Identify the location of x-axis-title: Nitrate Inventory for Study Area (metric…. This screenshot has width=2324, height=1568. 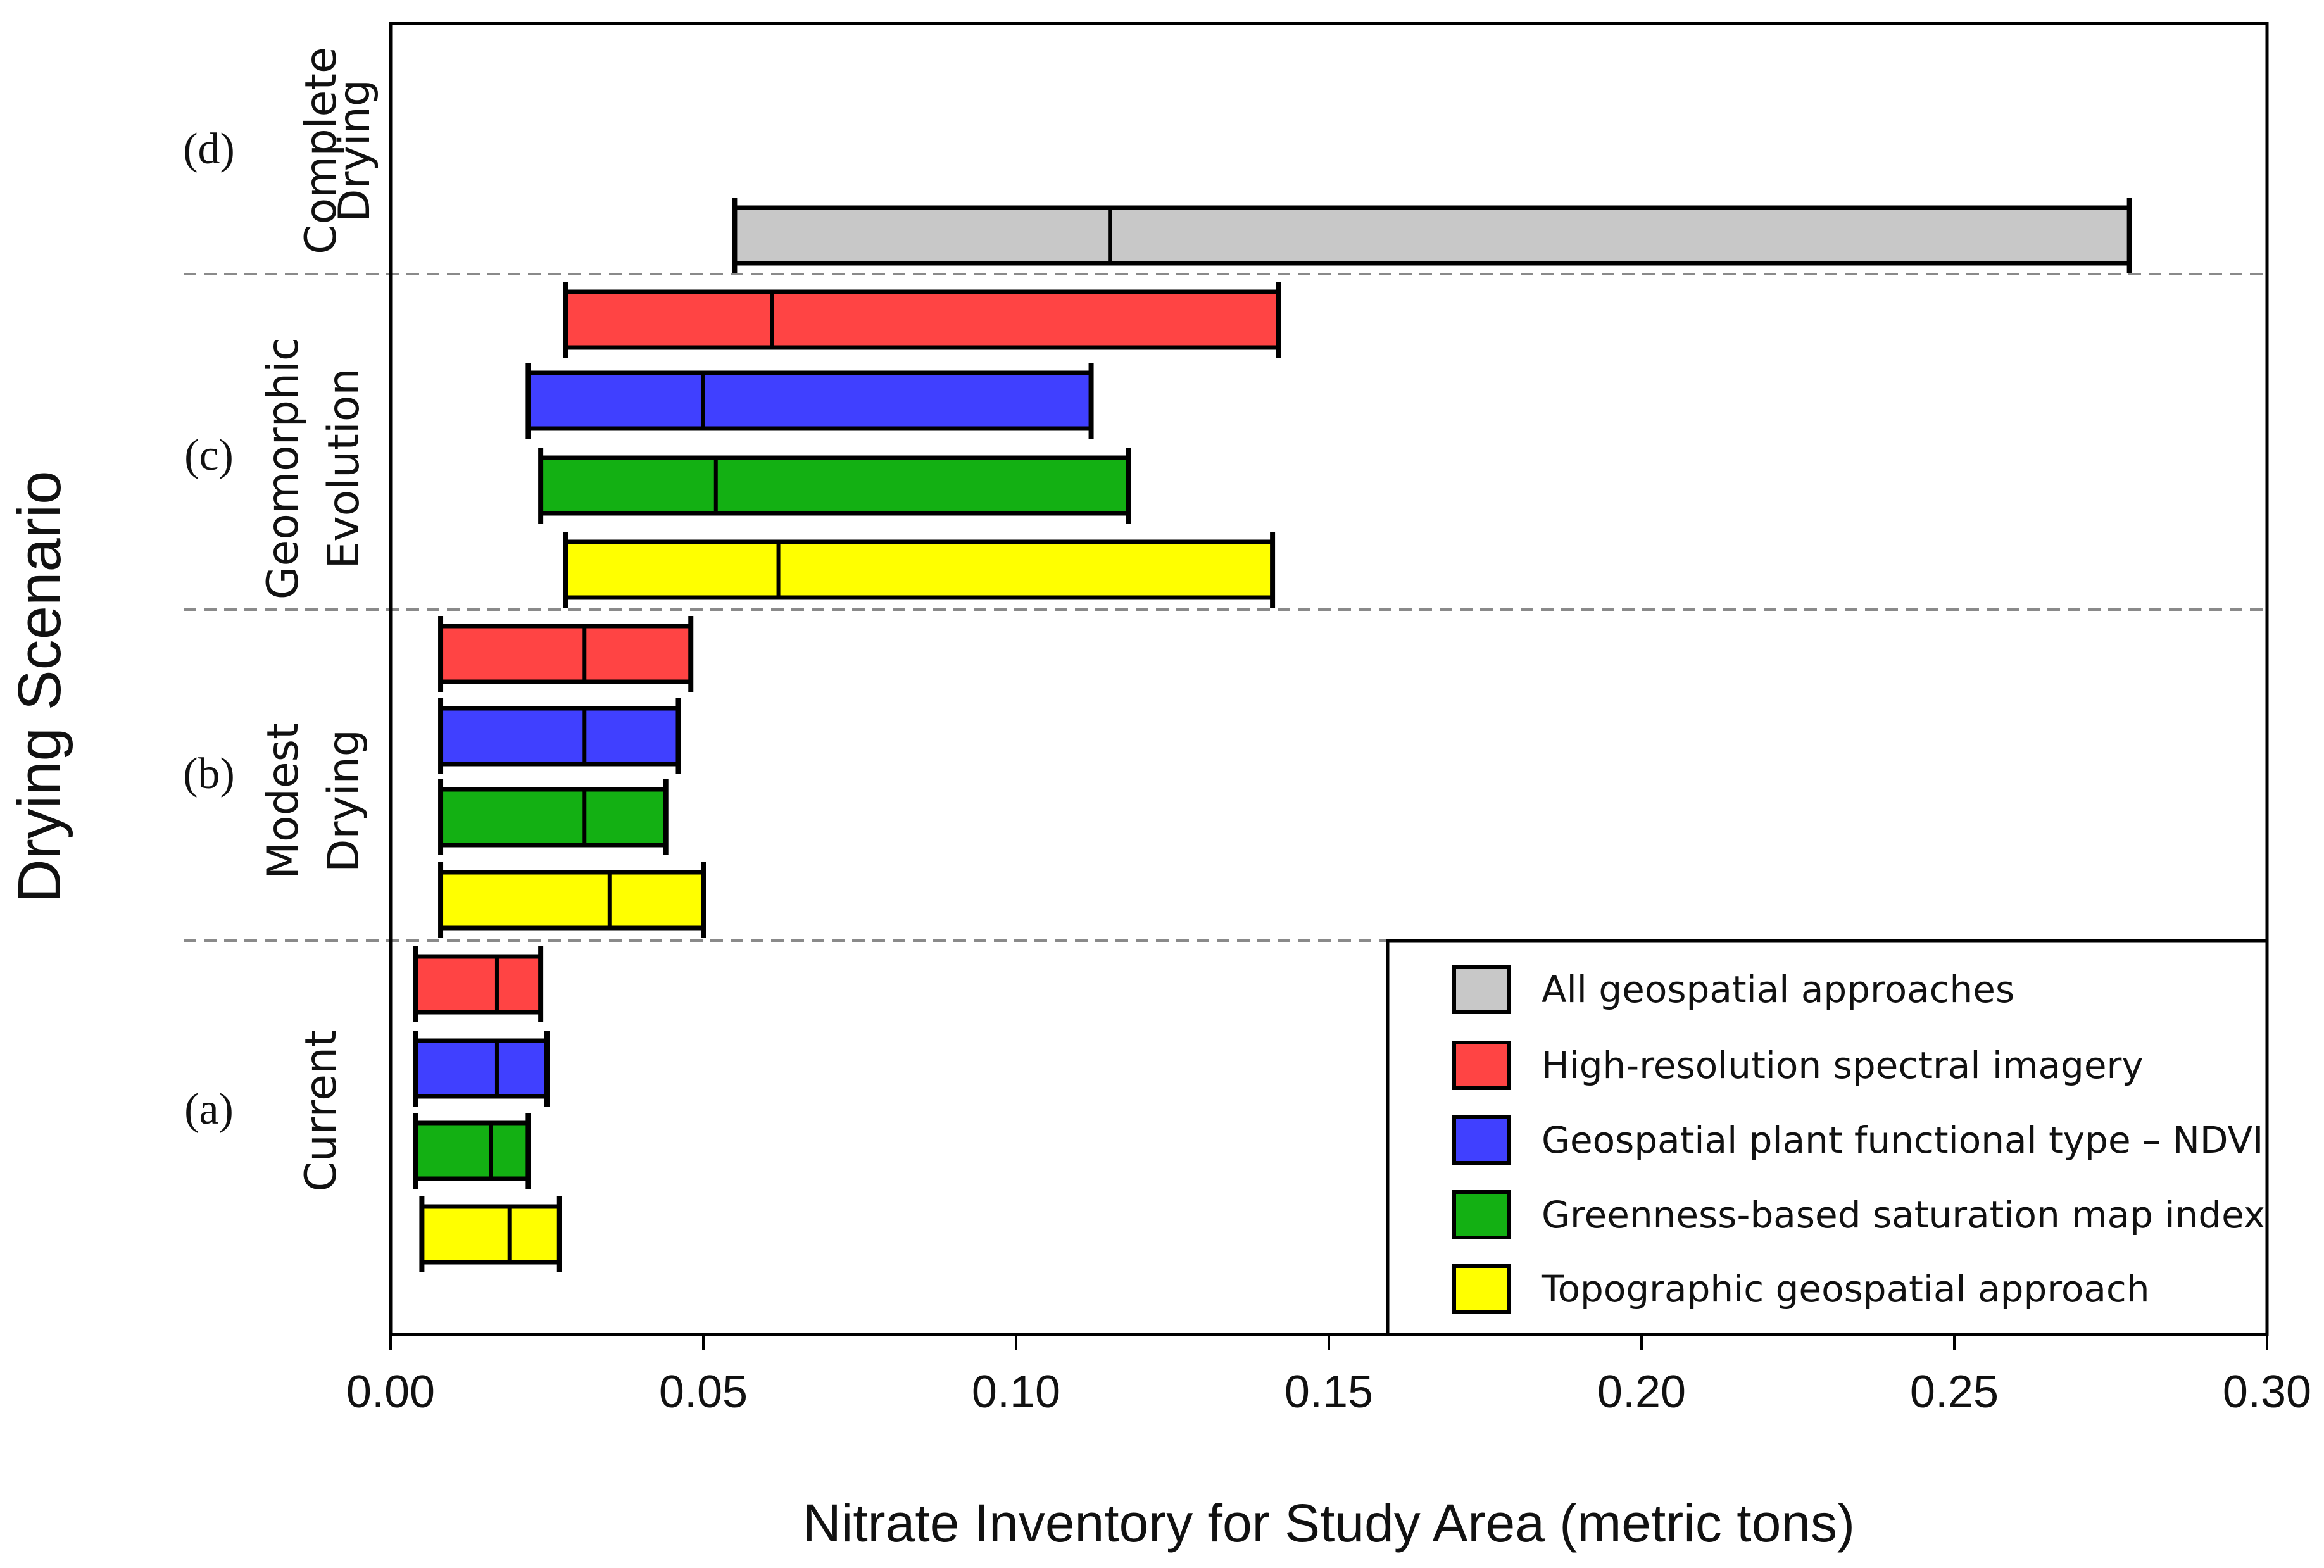
(1329, 1523).